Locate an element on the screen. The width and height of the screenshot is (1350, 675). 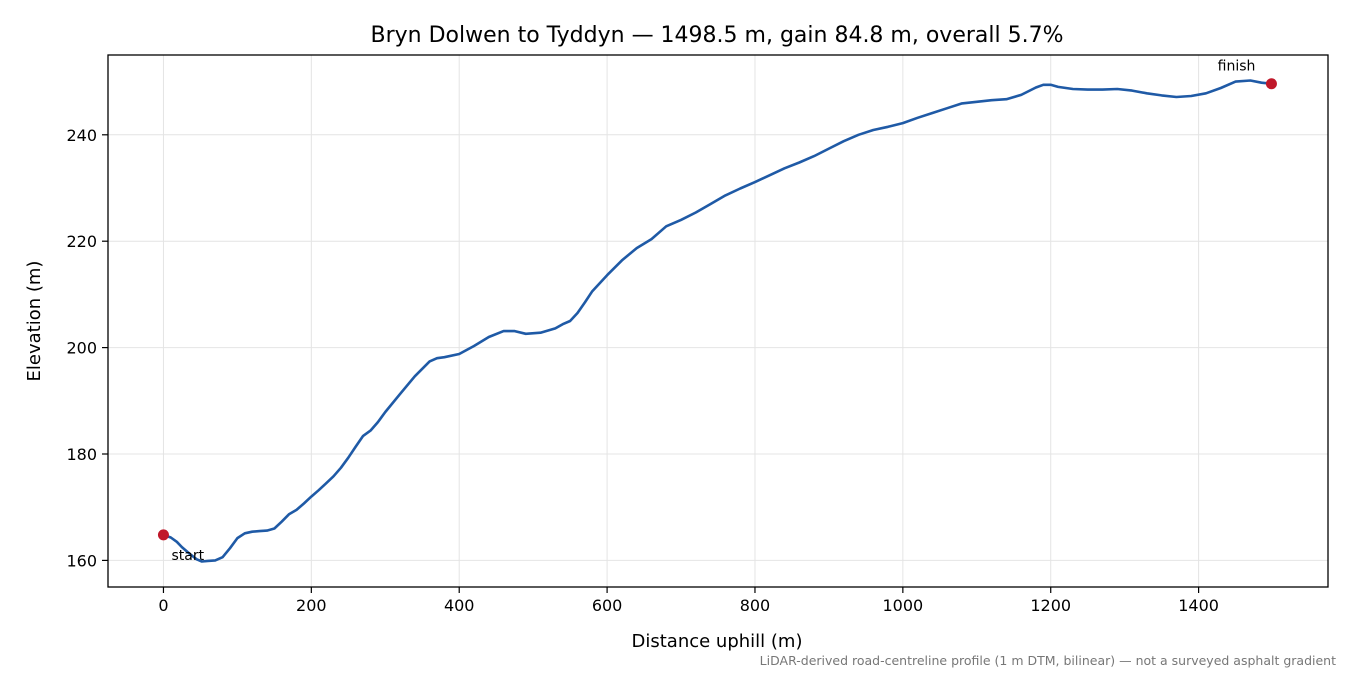
y-tick-label: 220 is located at coordinates (81, 241).